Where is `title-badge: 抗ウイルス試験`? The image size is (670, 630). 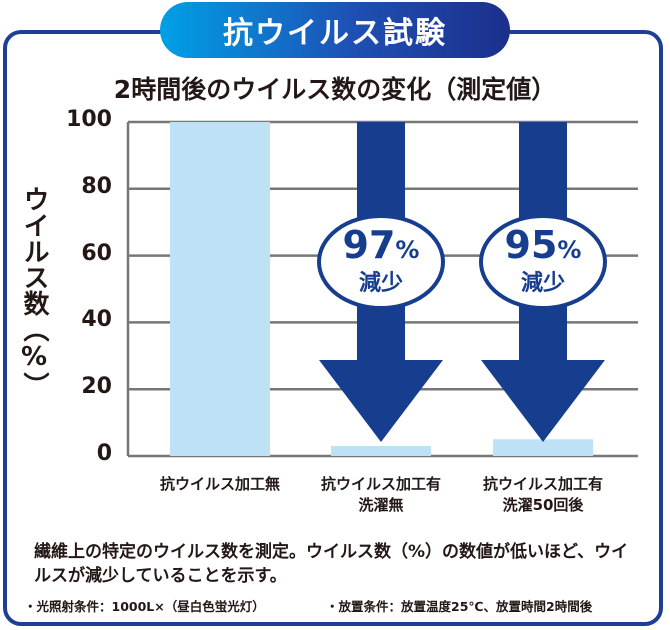
title-badge: 抗ウイルス試験 is located at coordinates (335, 30).